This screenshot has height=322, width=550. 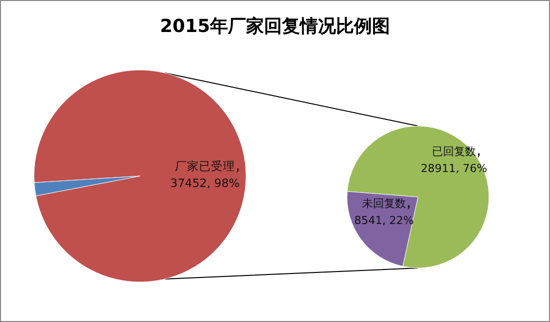 I want to click on data-label: 8541, 22%, so click(x=384, y=220).